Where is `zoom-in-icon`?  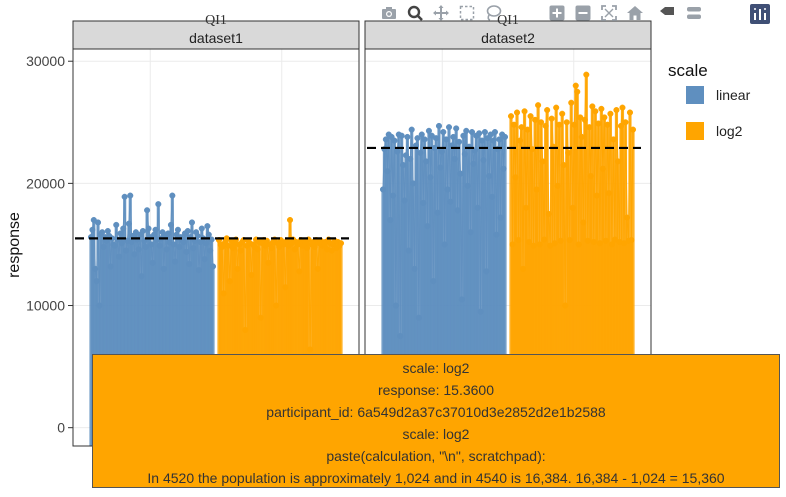
zoom-in-icon is located at coordinates (557, 13).